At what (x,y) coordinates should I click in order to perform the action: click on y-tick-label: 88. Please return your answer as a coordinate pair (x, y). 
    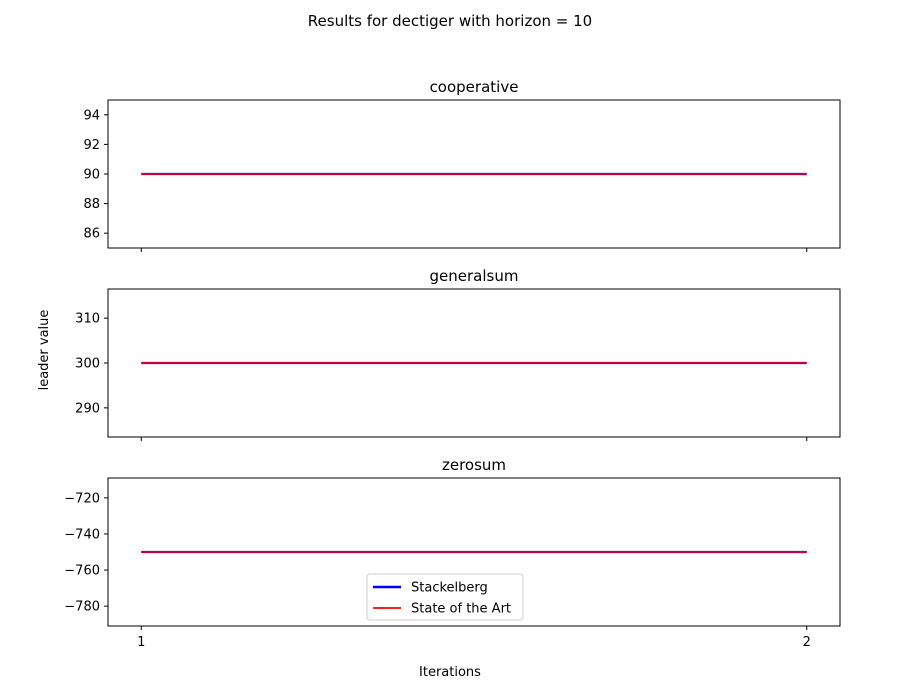
    Looking at the image, I should click on (91, 204).